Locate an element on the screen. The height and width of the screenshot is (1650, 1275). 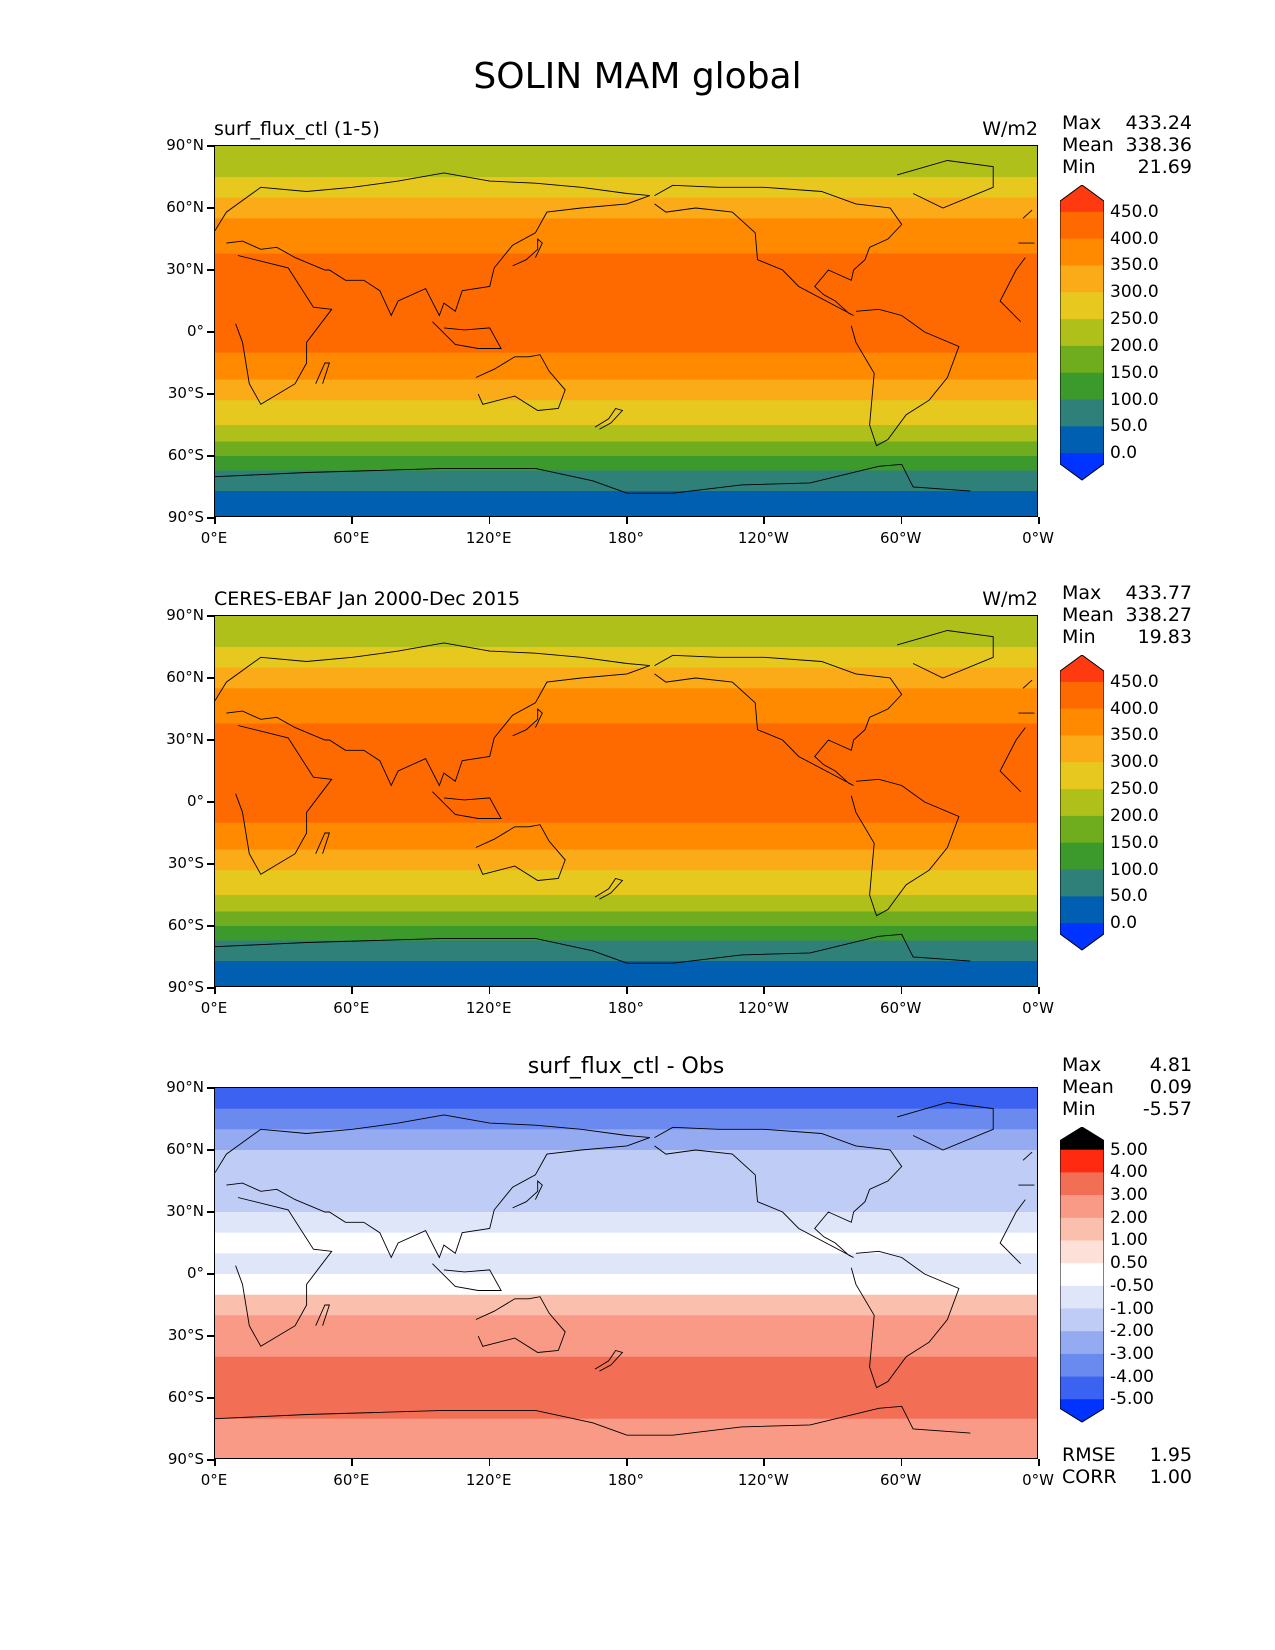
y-tick-label: 60°N is located at coordinates (185, 1149).